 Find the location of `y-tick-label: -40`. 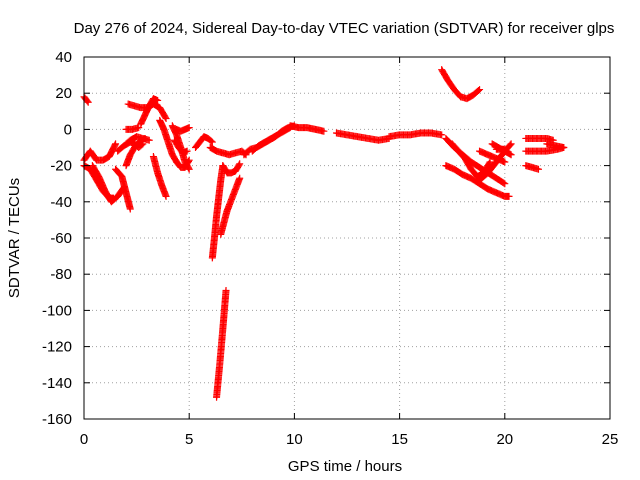

y-tick-label: -40 is located at coordinates (61, 202).